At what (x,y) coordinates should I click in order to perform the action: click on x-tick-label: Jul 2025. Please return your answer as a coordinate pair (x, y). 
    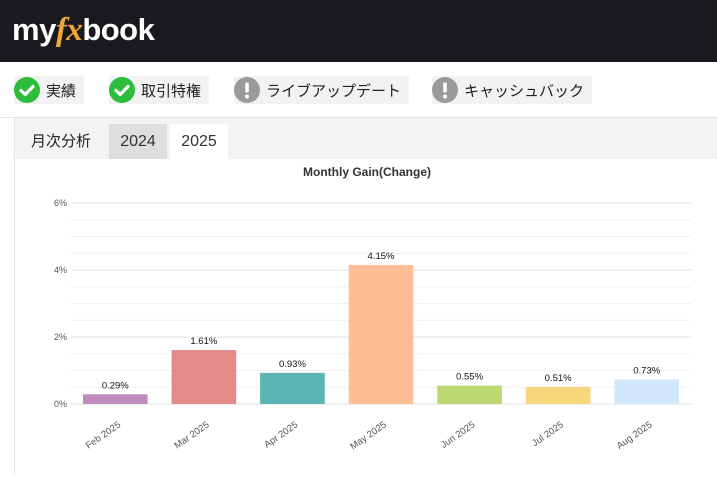
    Looking at the image, I should click on (548, 434).